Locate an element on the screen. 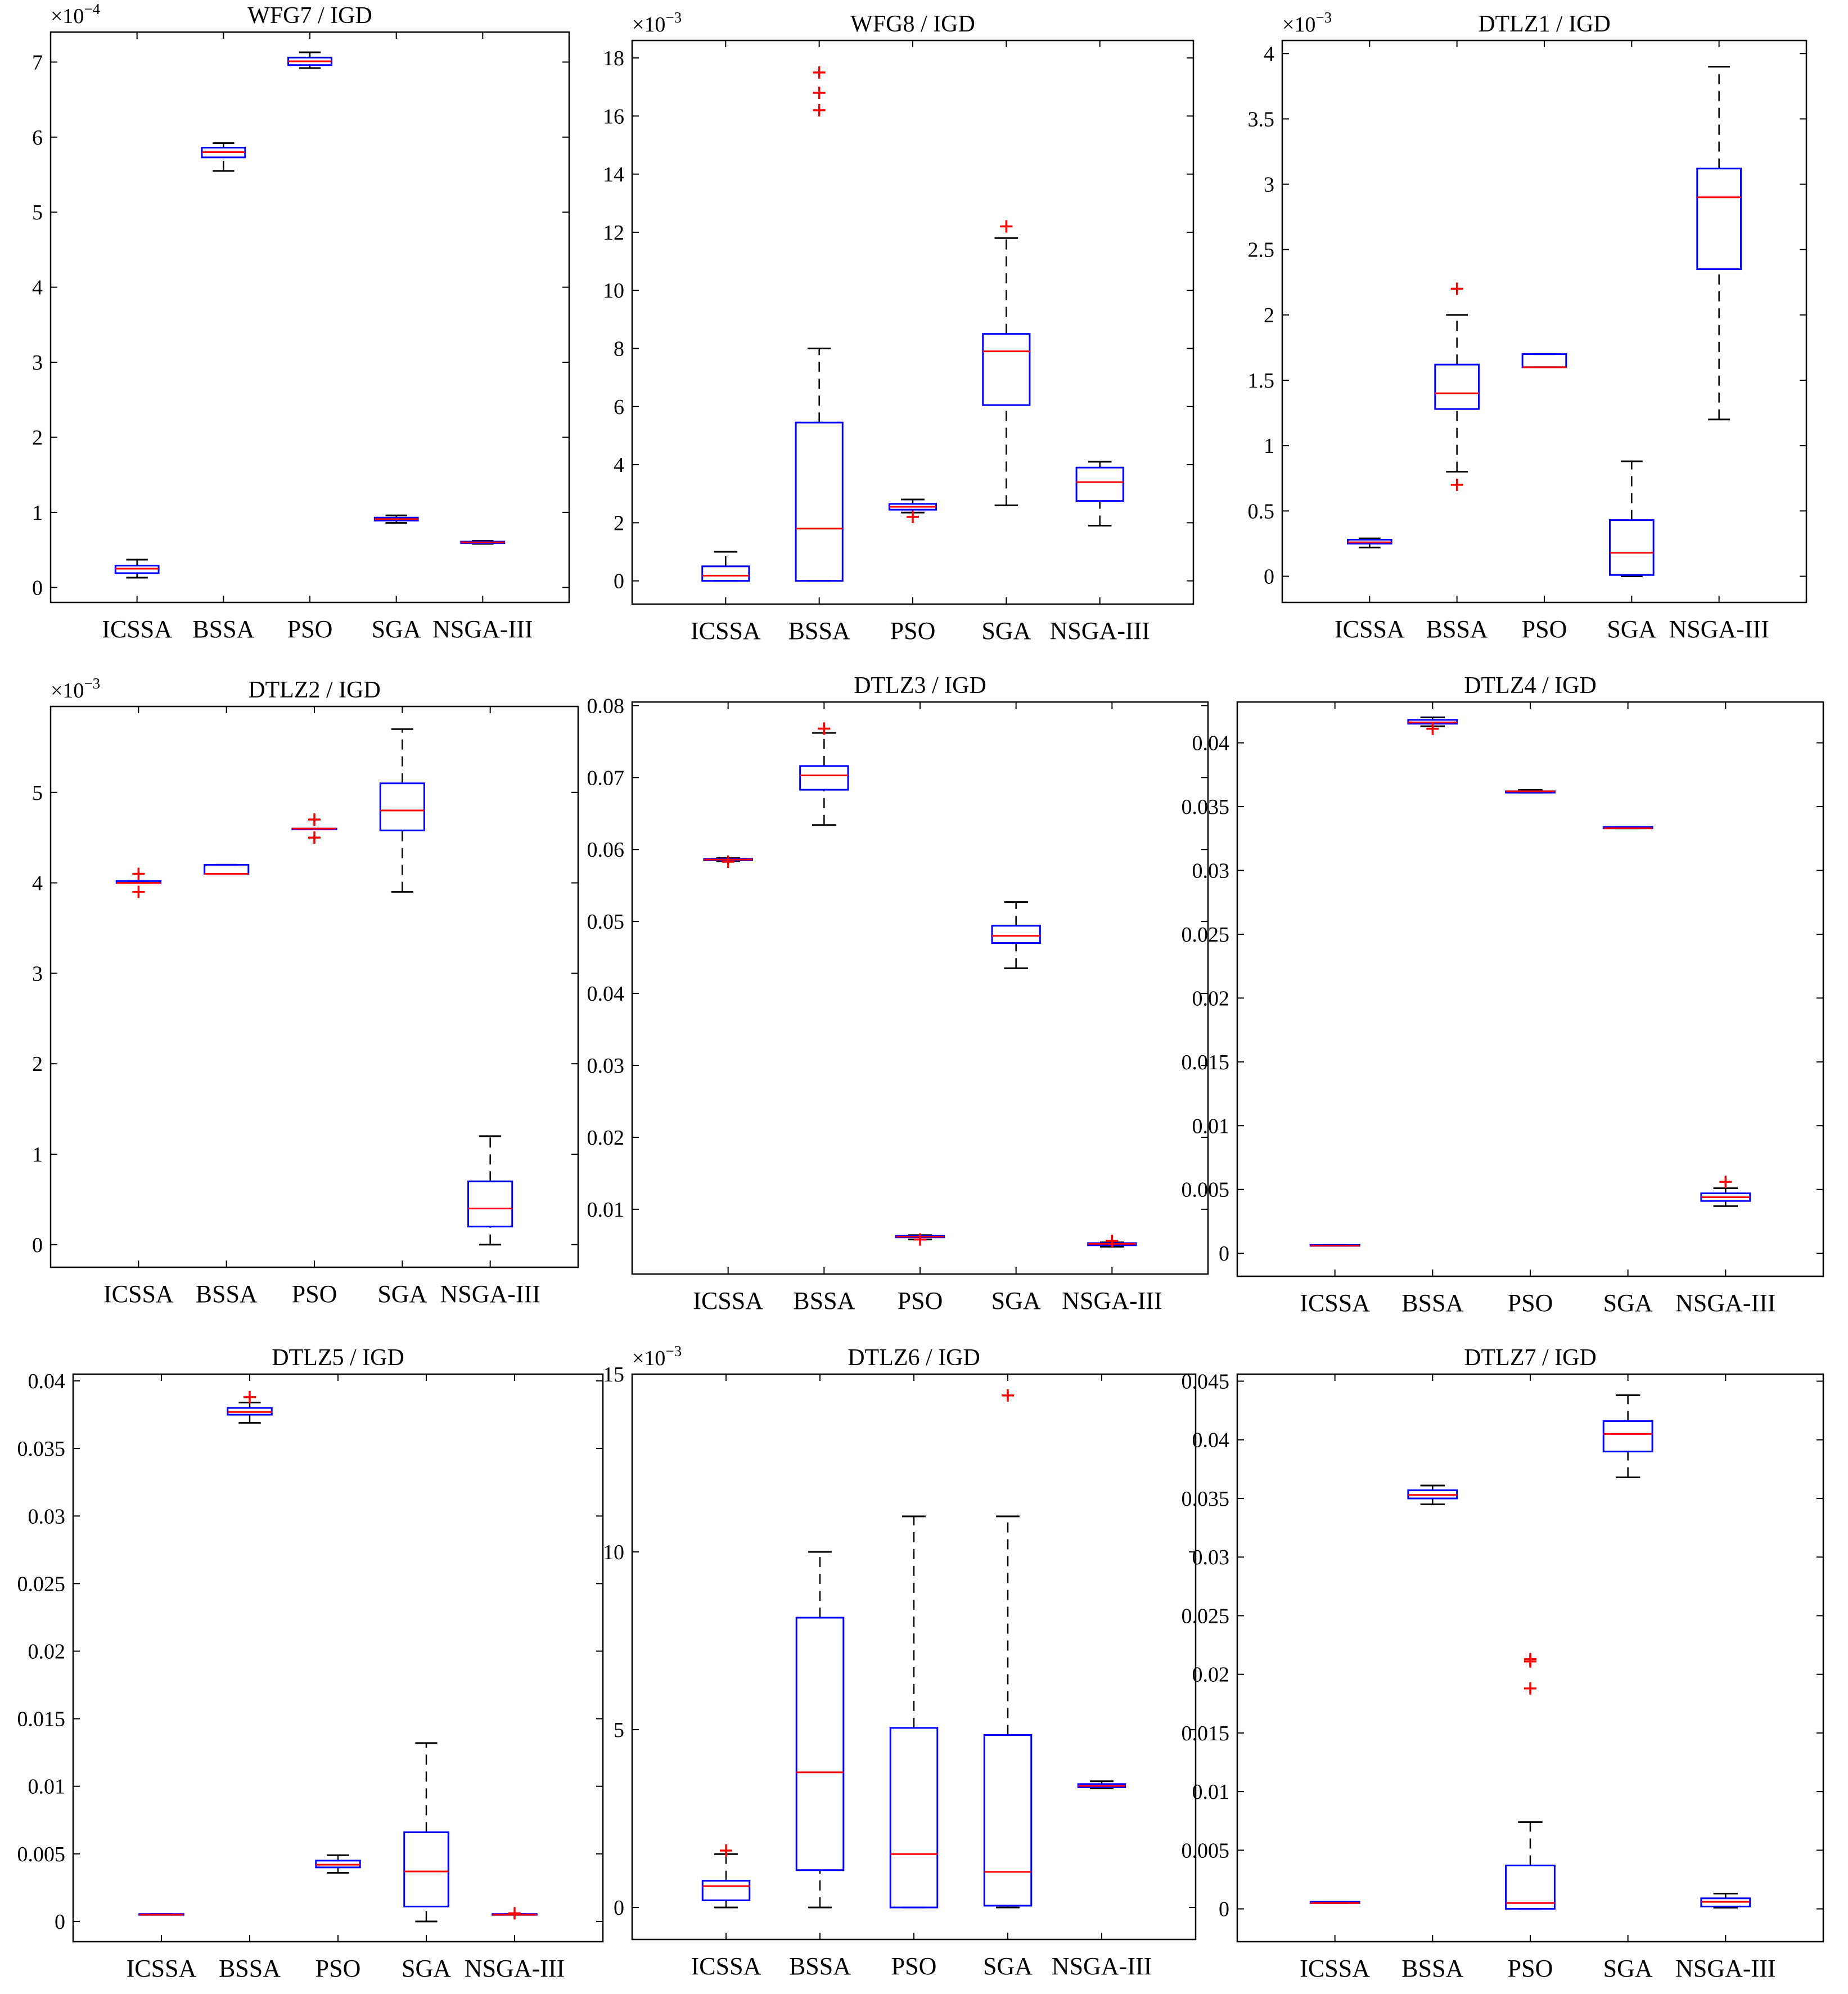 This screenshot has height=1994, width=1848. y-tick-label: 0.5 is located at coordinates (1261, 511).